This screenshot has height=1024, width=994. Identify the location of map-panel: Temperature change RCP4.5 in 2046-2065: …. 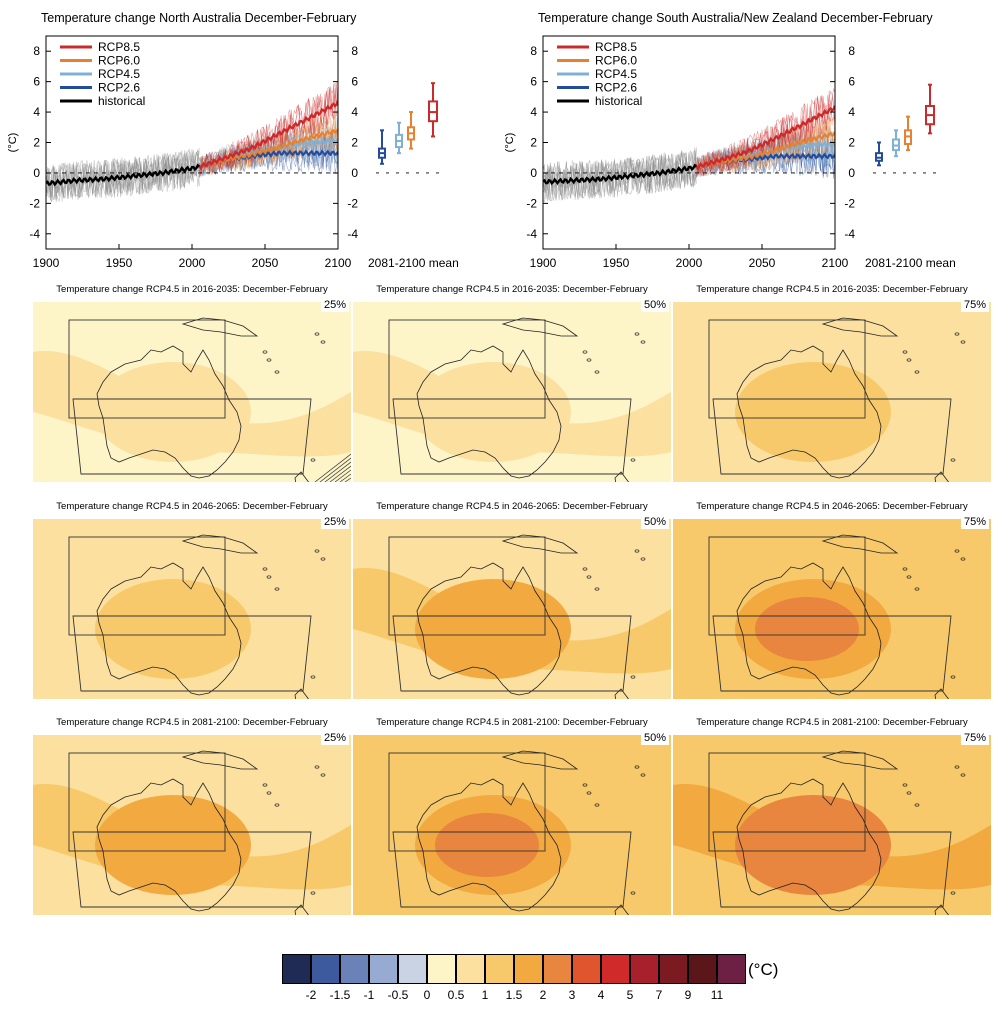
(512, 599).